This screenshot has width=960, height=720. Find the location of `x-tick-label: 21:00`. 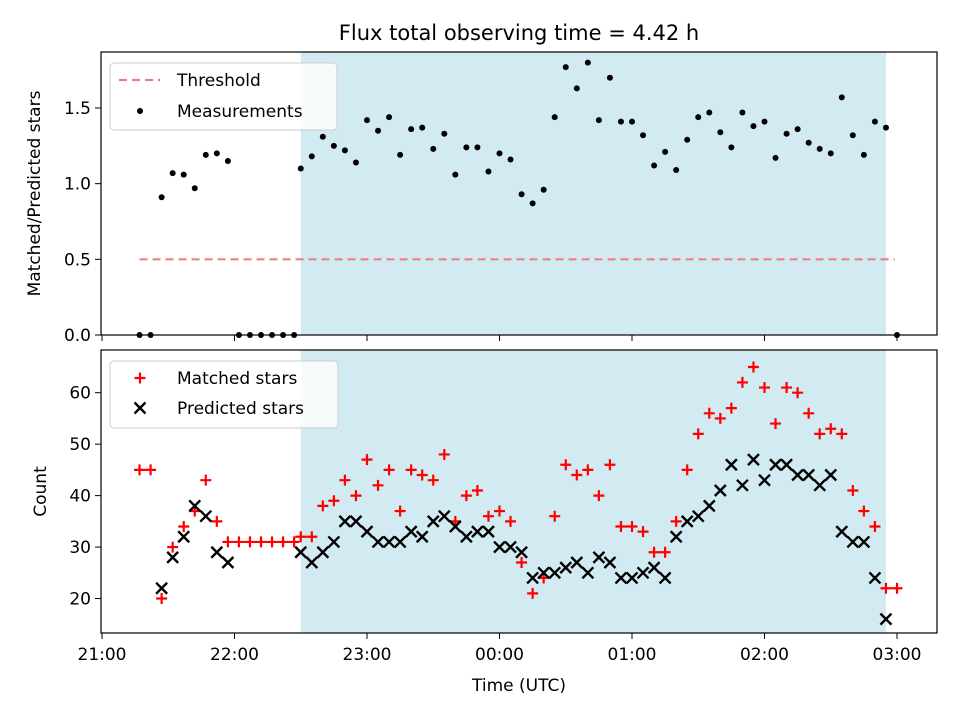

x-tick-label: 21:00 is located at coordinates (102, 655).